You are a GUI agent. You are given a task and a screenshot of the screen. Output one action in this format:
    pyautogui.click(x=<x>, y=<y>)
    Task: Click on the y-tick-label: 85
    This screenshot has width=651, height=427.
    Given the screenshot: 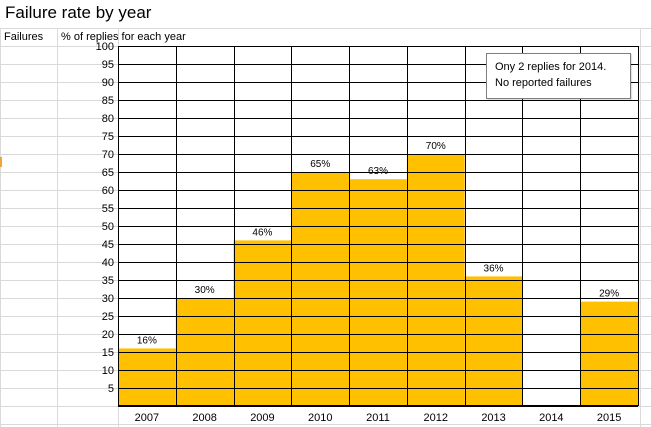 What is the action you would take?
    pyautogui.click(x=108, y=101)
    